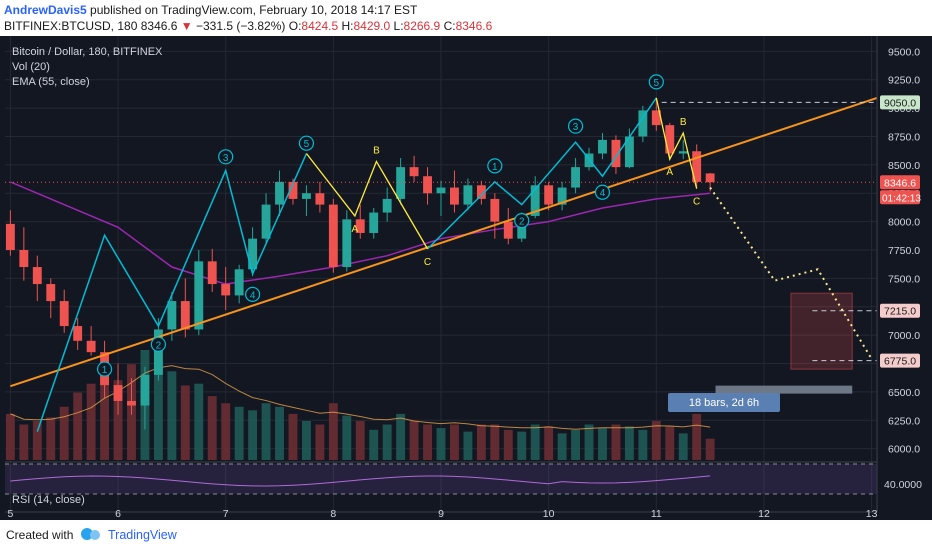 Image resolution: width=932 pixels, height=550 pixels. Describe the element at coordinates (159, 345) in the screenshot. I see `wave-number-label: 2` at that location.